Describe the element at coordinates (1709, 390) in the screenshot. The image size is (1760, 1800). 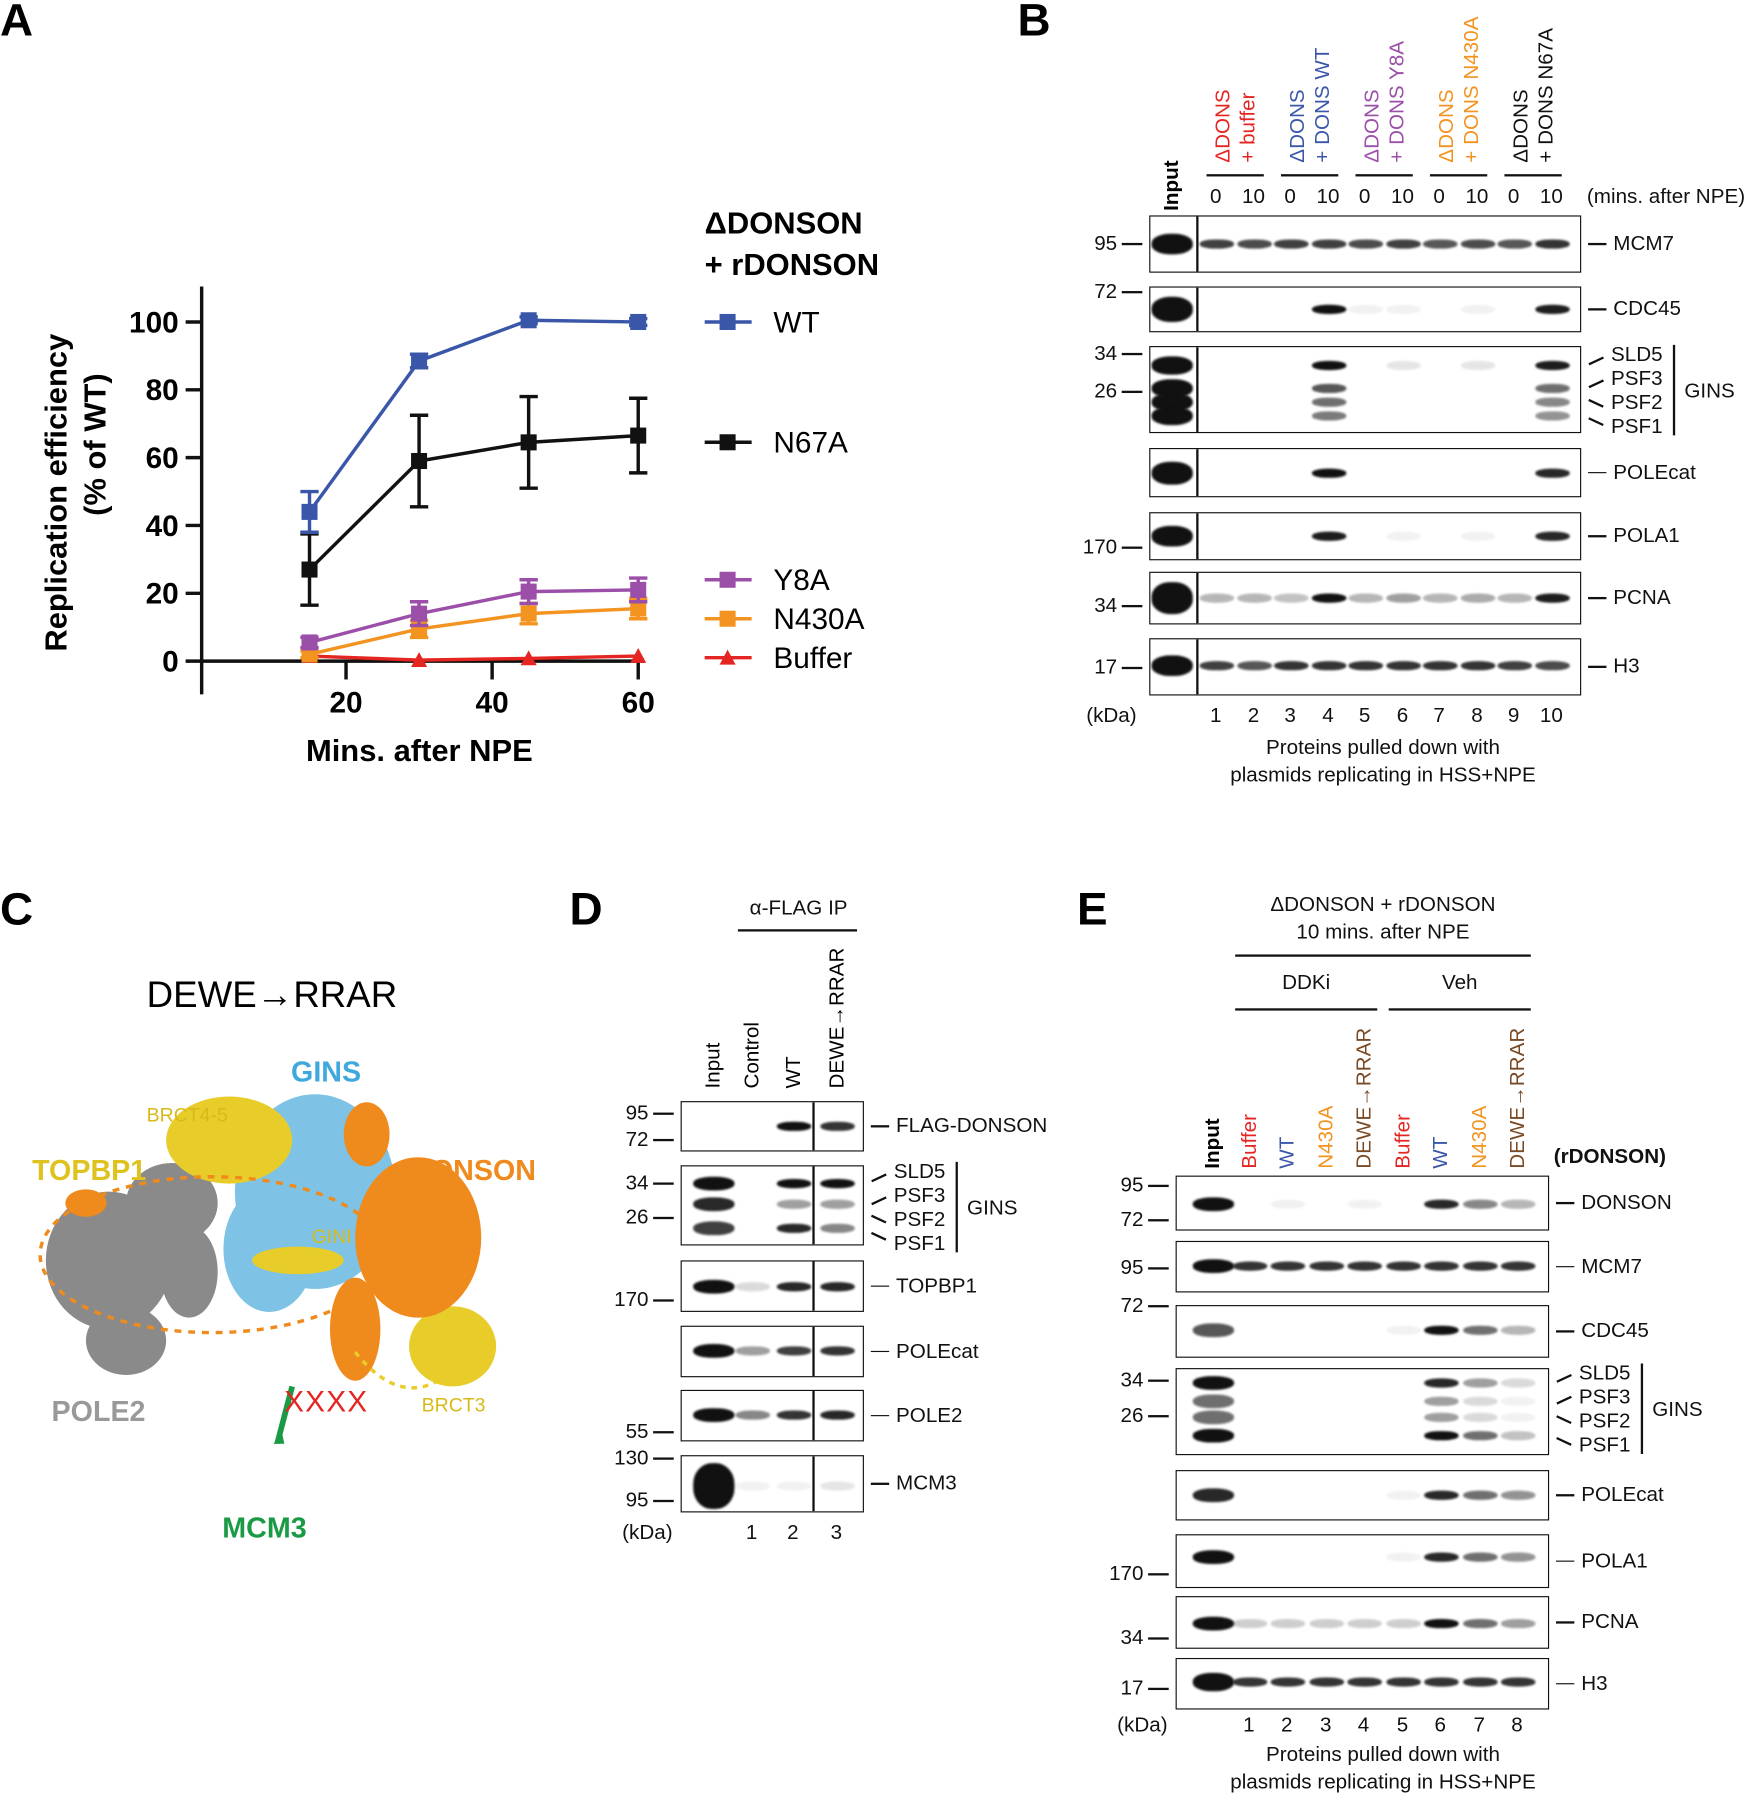
I see `gins-label: GINS` at that location.